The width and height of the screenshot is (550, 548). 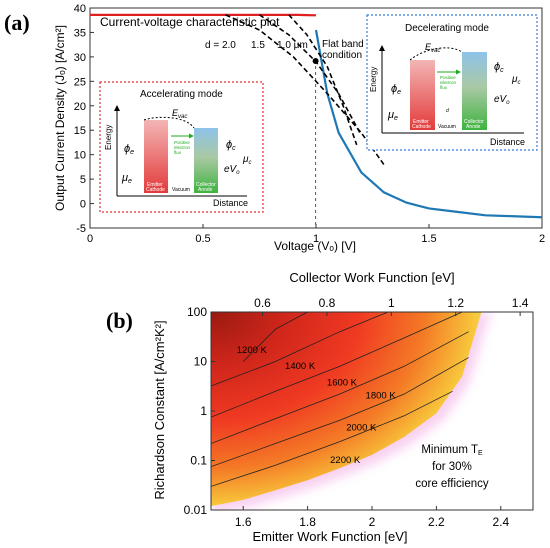 I want to click on a-ytick-label: 20, so click(x=80, y=107).